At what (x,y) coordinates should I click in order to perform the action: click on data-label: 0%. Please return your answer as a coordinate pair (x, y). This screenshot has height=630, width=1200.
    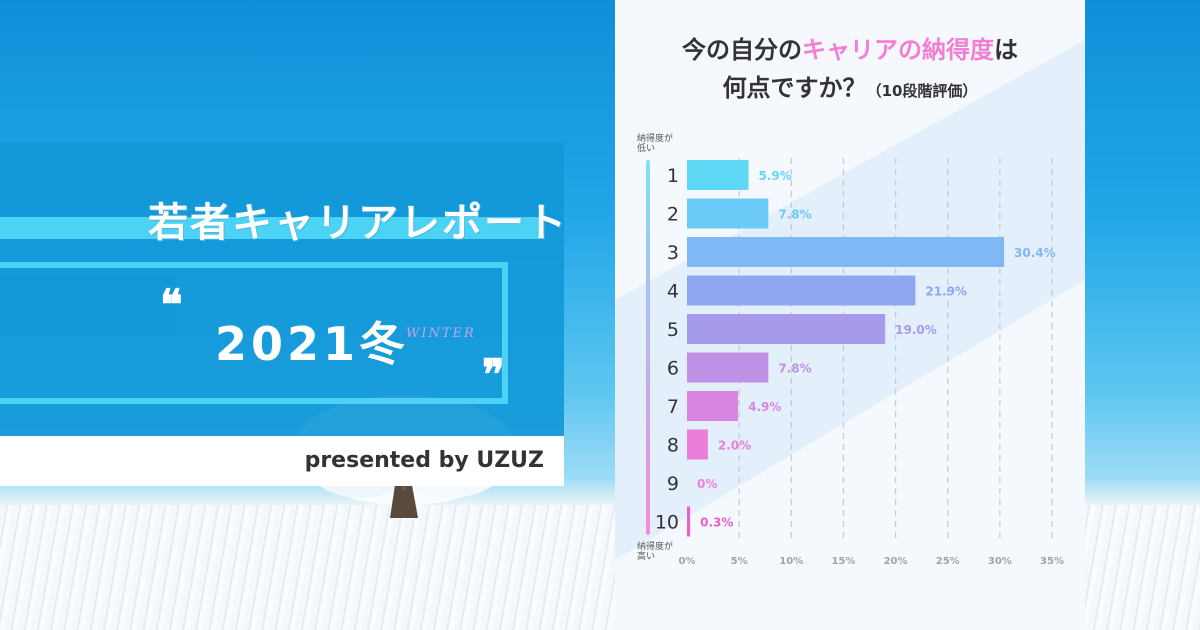
    Looking at the image, I should click on (707, 484).